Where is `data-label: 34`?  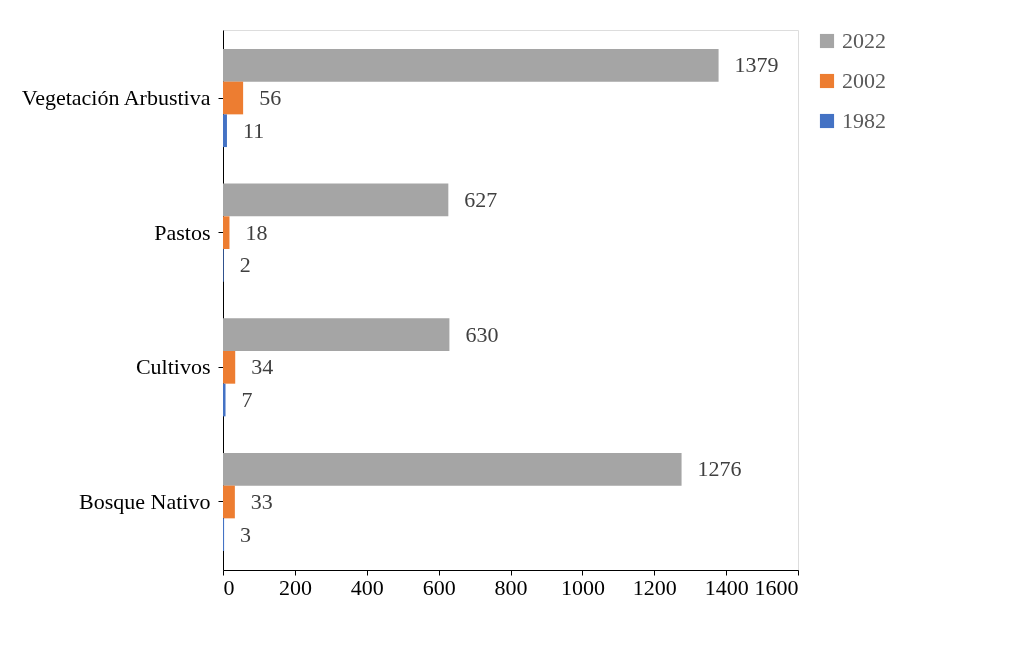 data-label: 34 is located at coordinates (262, 367).